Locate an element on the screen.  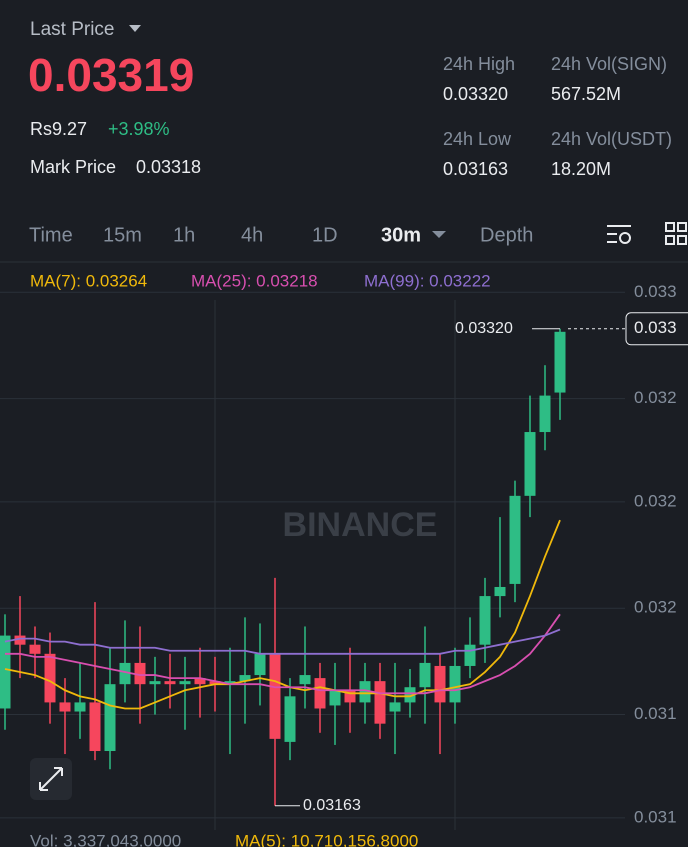
tab: 1D is located at coordinates (325, 235).